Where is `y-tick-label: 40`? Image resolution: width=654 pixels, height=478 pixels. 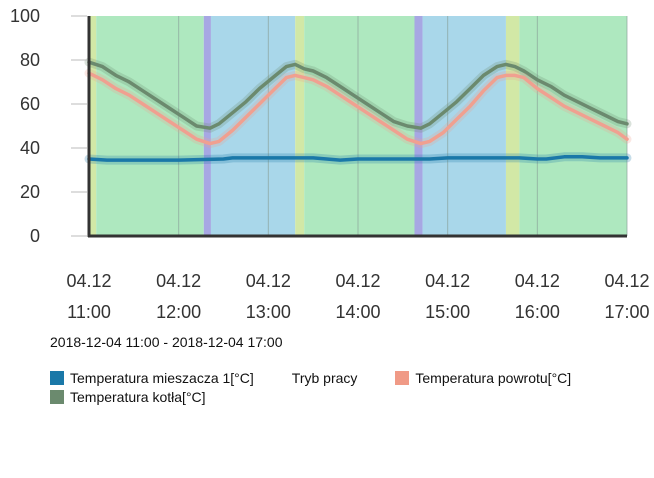 y-tick-label: 40 is located at coordinates (30, 148).